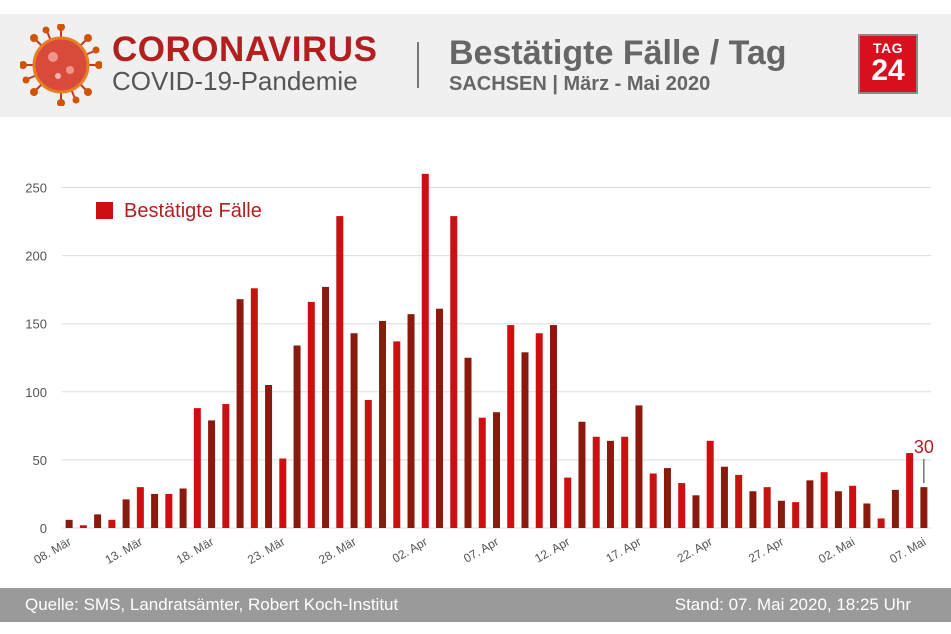  What do you see at coordinates (126, 513) in the screenshot?
I see `bar-12. Mär` at bounding box center [126, 513].